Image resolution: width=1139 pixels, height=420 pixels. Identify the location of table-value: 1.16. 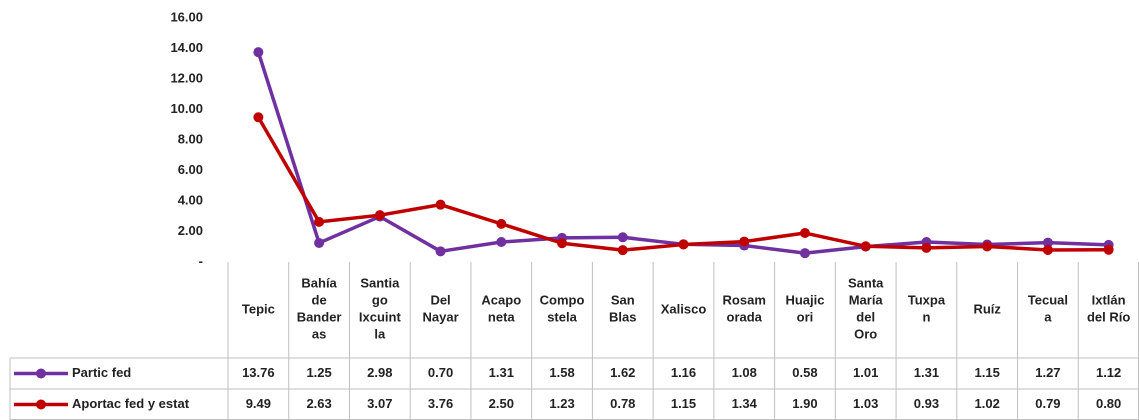
(683, 372).